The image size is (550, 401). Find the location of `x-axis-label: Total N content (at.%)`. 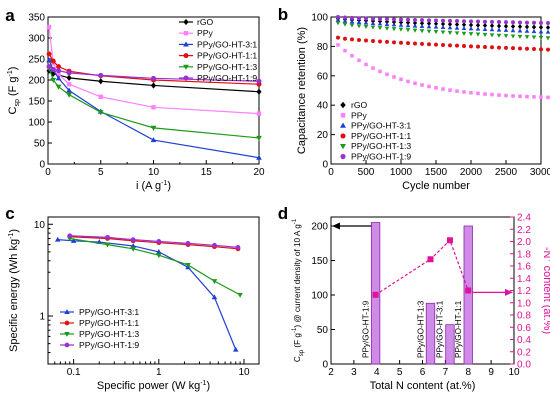

x-axis-label: Total N content (at.%) is located at coordinates (423, 386).